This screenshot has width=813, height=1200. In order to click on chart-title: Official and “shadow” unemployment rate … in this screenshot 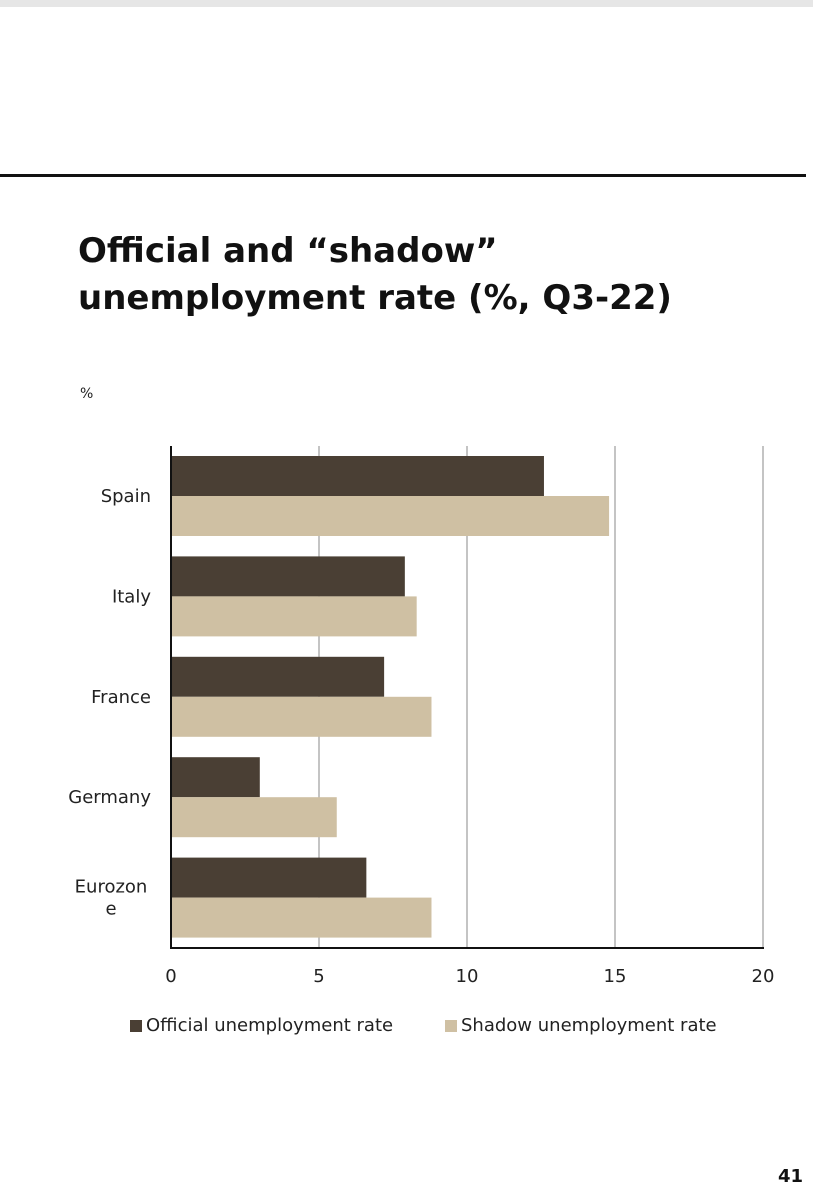, I will do `click(375, 274)`.